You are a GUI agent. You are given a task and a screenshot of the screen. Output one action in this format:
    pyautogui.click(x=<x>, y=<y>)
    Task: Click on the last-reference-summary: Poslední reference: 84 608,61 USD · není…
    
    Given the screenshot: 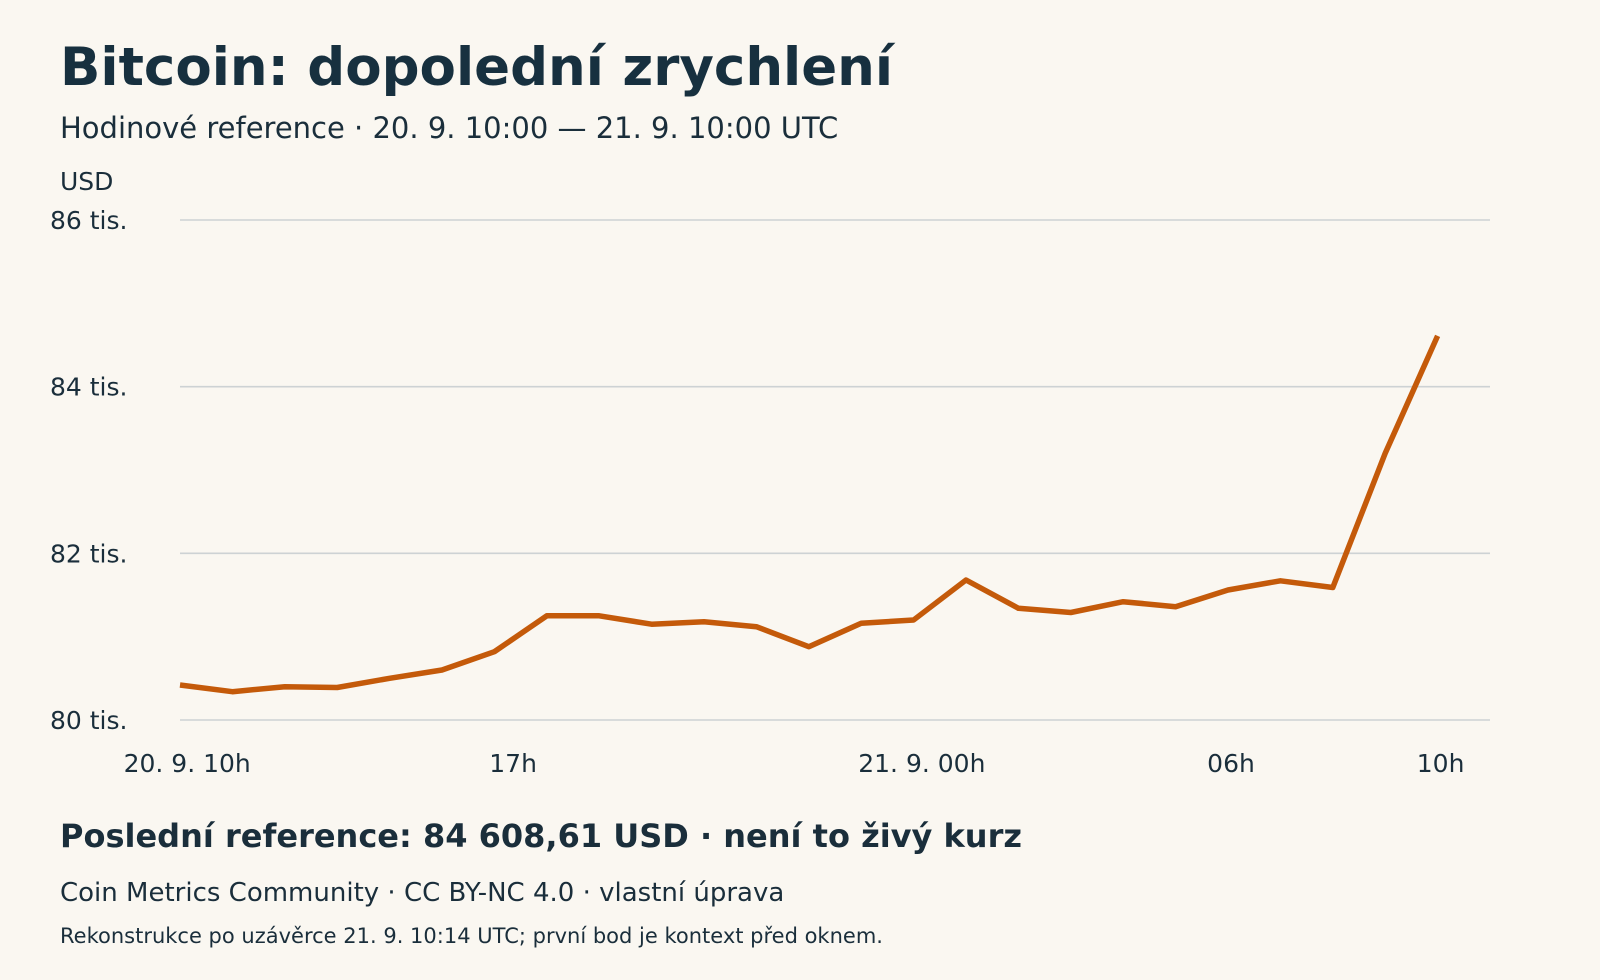 What is the action you would take?
    pyautogui.click(x=541, y=836)
    